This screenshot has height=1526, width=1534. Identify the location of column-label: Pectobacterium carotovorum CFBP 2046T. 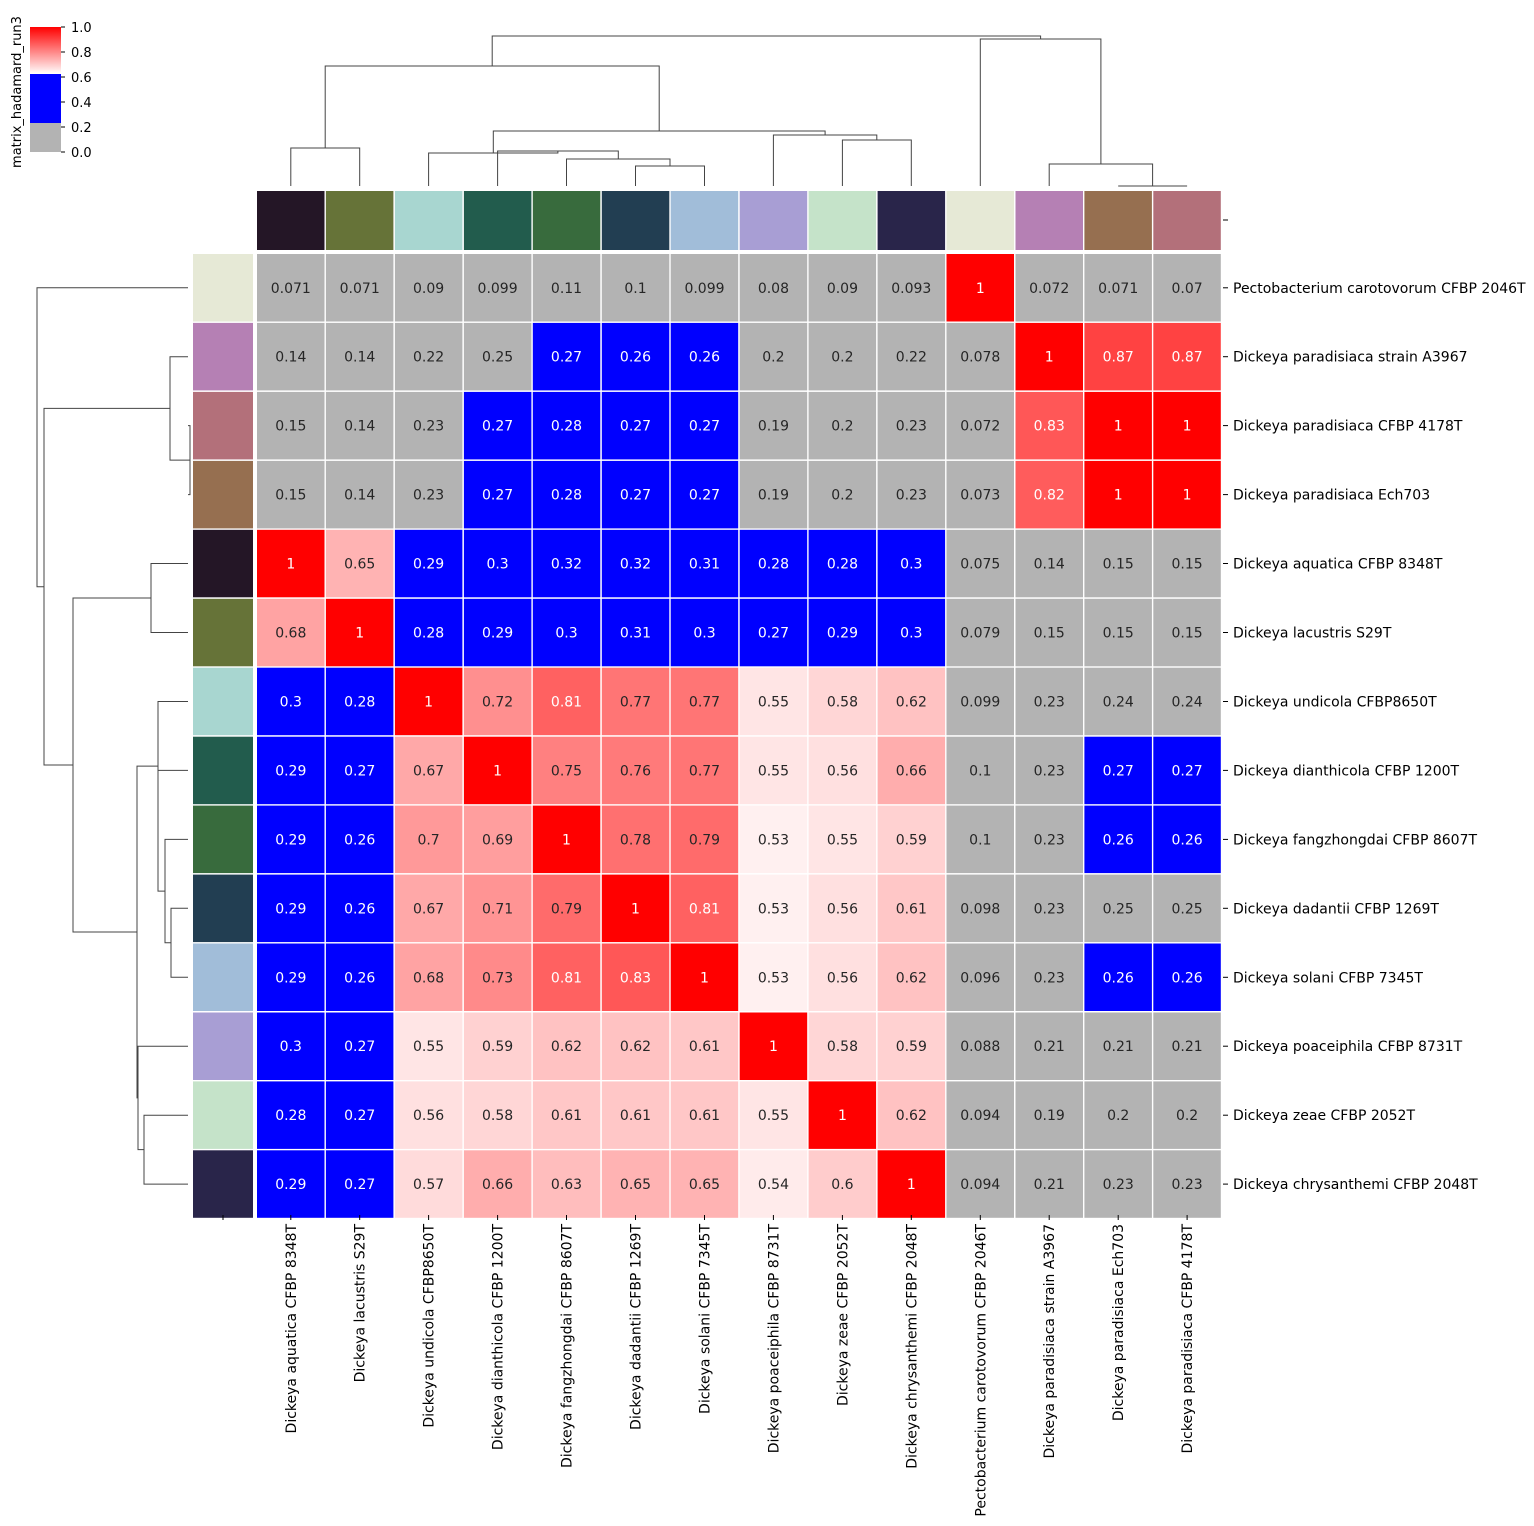
(981, 1370).